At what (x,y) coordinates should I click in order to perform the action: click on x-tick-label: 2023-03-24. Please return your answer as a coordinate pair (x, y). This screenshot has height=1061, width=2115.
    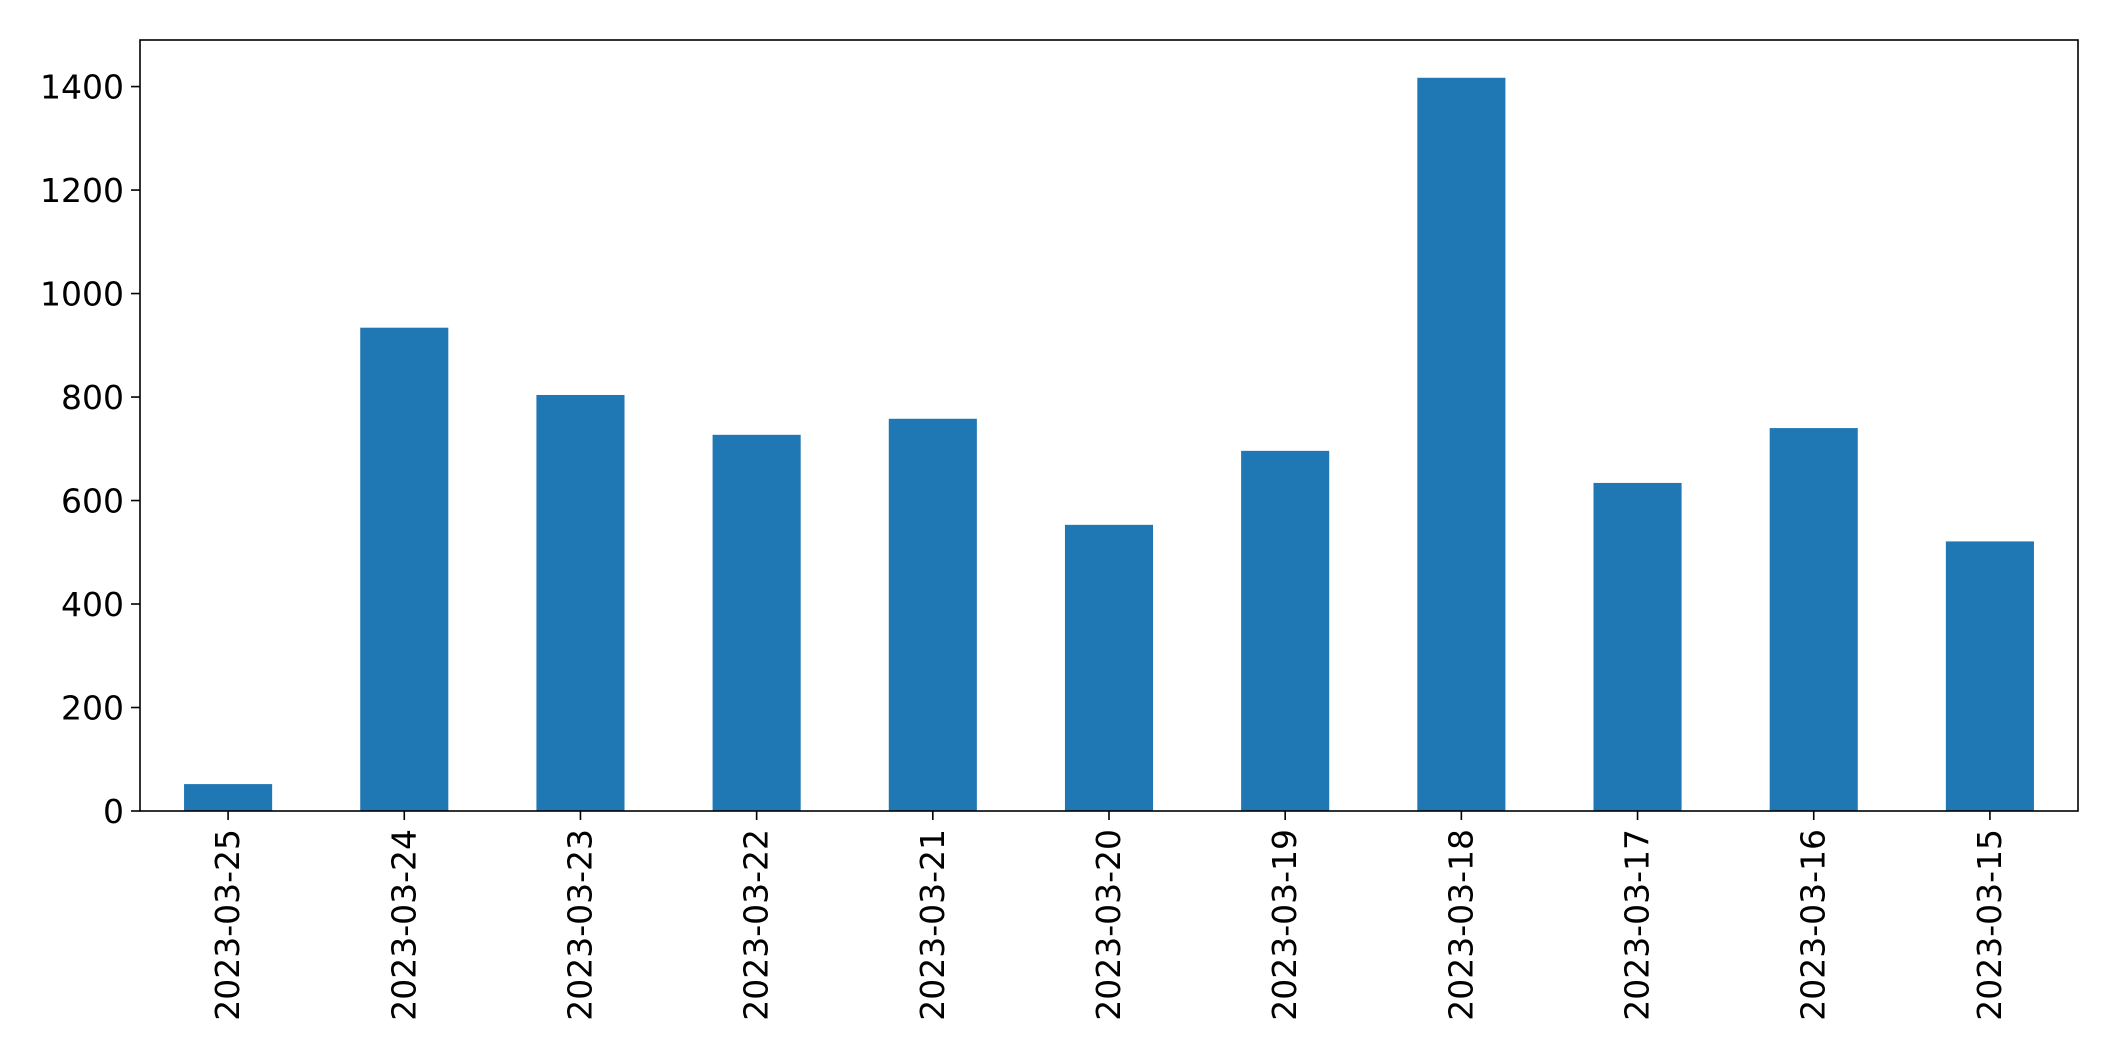
    Looking at the image, I should click on (403, 925).